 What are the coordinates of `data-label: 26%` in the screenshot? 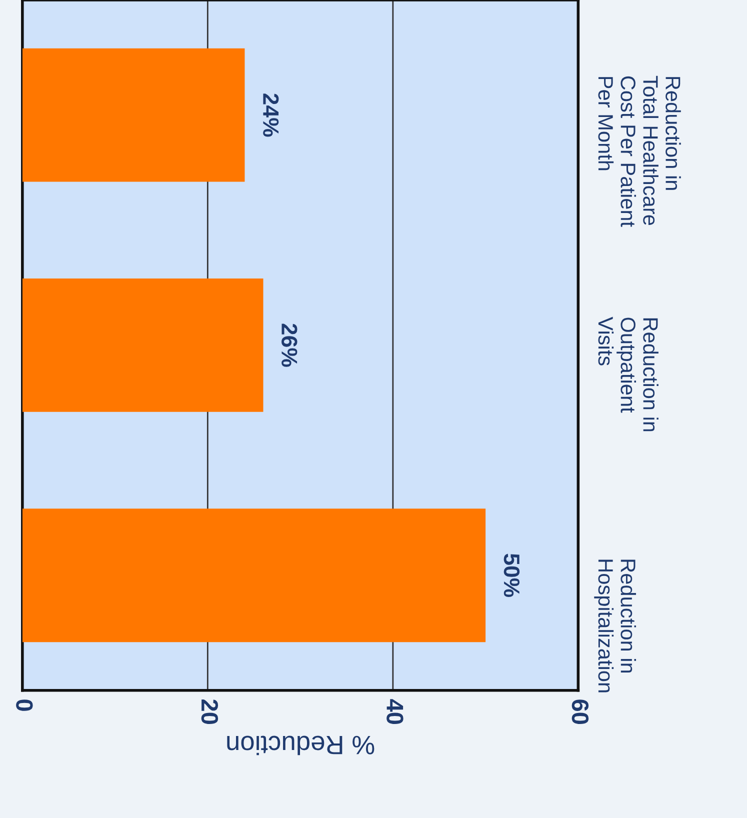 It's located at (290, 345).